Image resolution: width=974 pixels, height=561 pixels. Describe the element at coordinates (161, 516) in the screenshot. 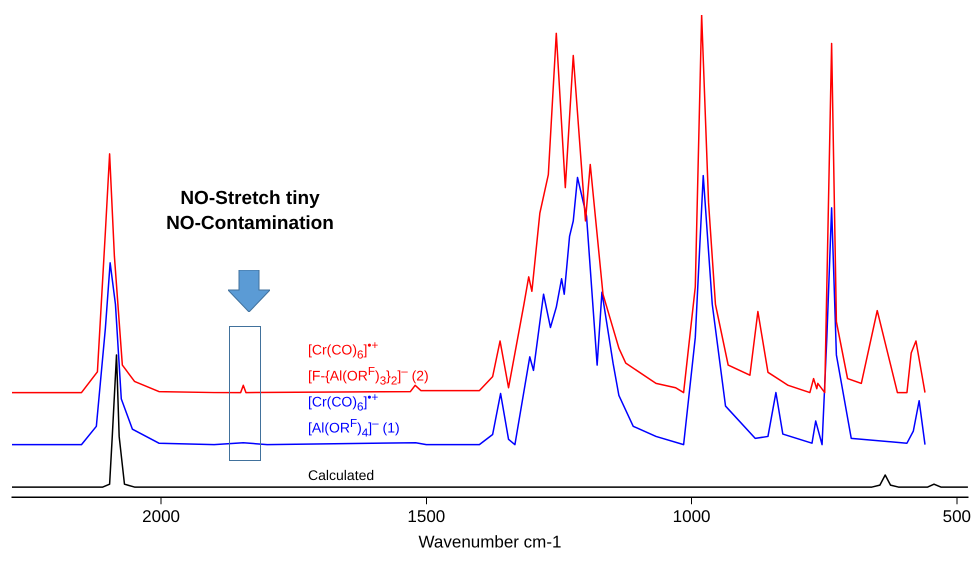

I see `x-tick-label: 2000` at that location.